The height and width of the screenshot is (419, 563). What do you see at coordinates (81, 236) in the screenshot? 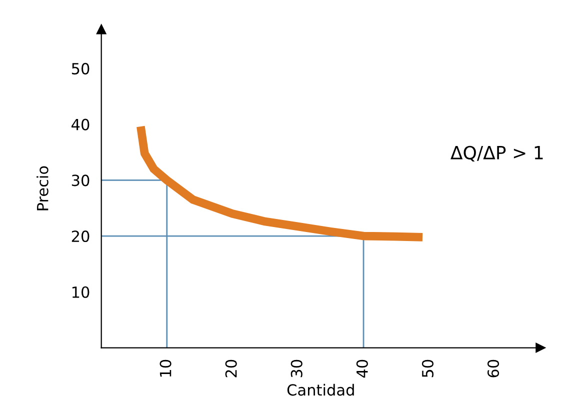
I see `y-tick-label: 20` at bounding box center [81, 236].